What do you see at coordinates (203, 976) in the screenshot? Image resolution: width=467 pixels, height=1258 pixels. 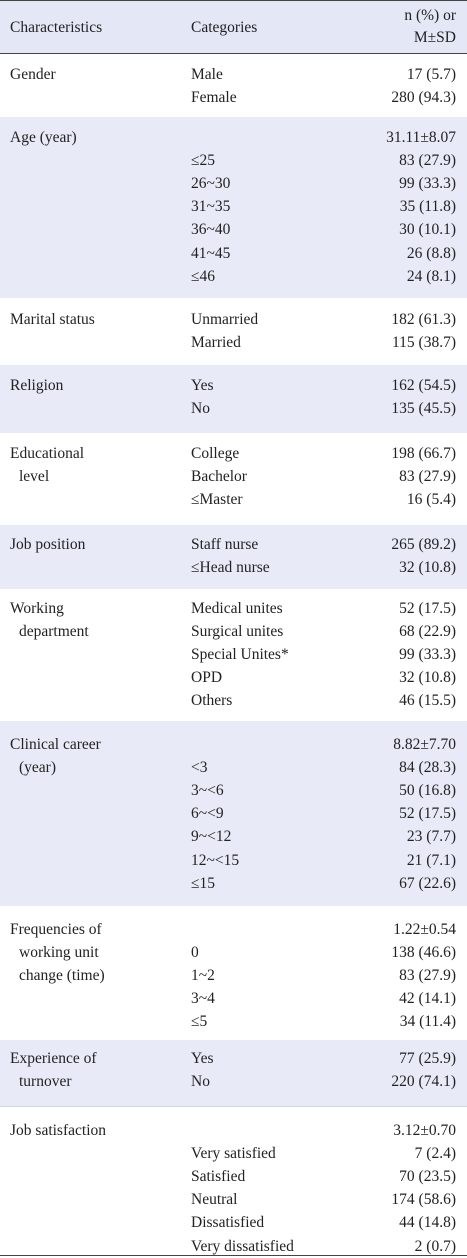 I see `category-cell: 1~2` at bounding box center [203, 976].